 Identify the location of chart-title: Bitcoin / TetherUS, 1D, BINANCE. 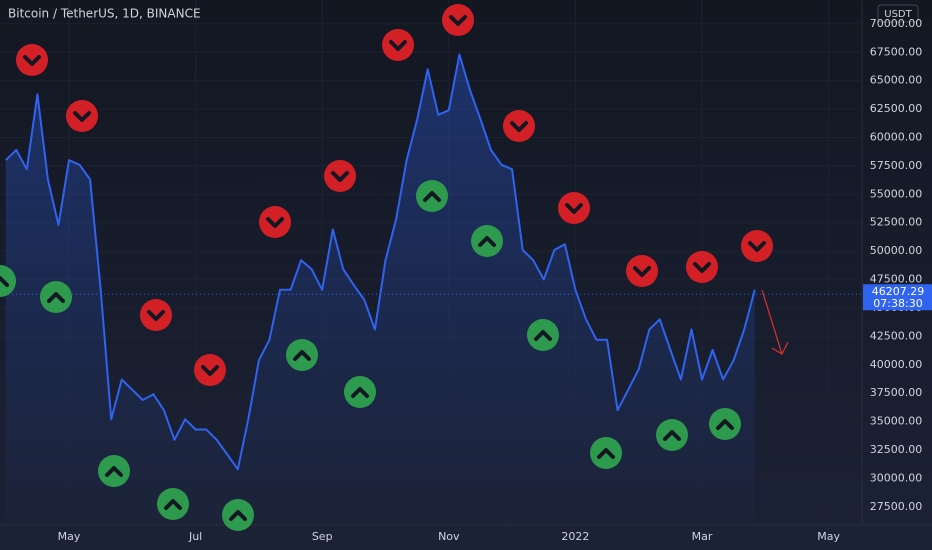
(104, 14).